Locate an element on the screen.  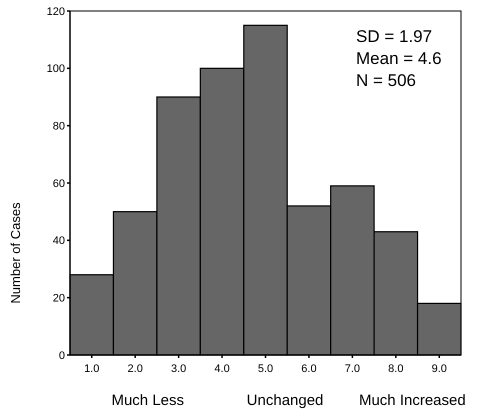
text: Much Increased is located at coordinates (412, 400).